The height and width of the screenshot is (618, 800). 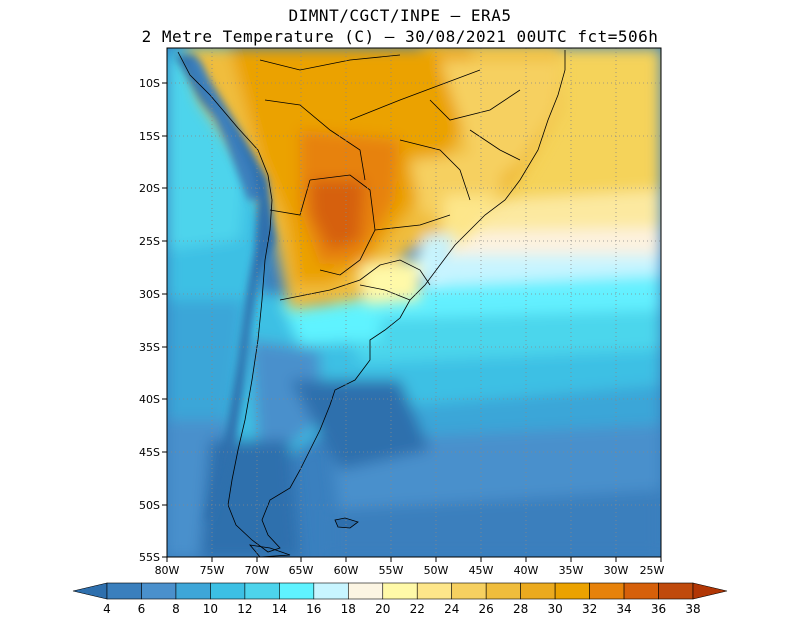 I want to click on lat-label: 50S, so click(x=149, y=505).